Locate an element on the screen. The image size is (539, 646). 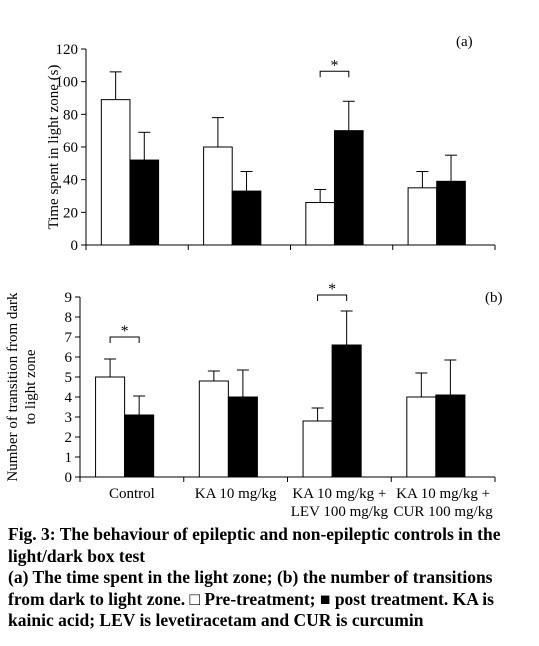
y-tick-label: 5 is located at coordinates (69, 378).